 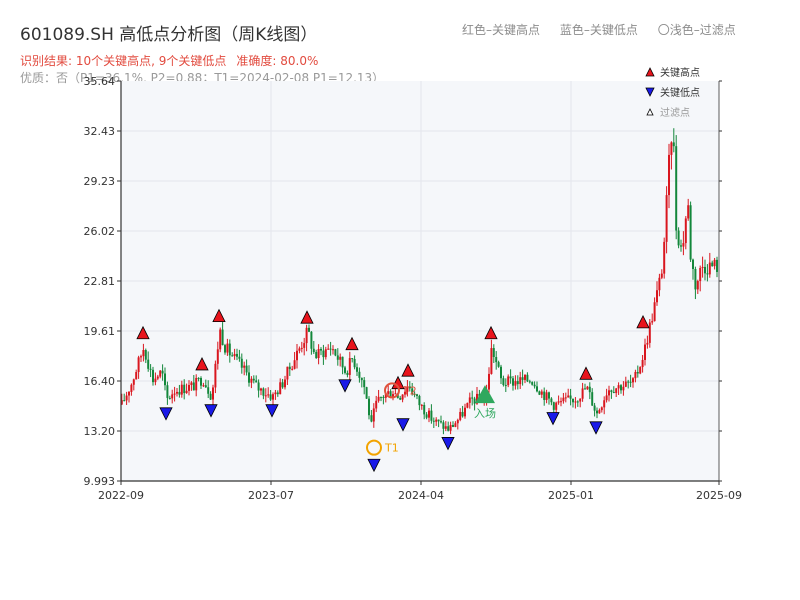 What do you see at coordinates (485, 394) in the screenshot?
I see `entry-marker` at bounding box center [485, 394].